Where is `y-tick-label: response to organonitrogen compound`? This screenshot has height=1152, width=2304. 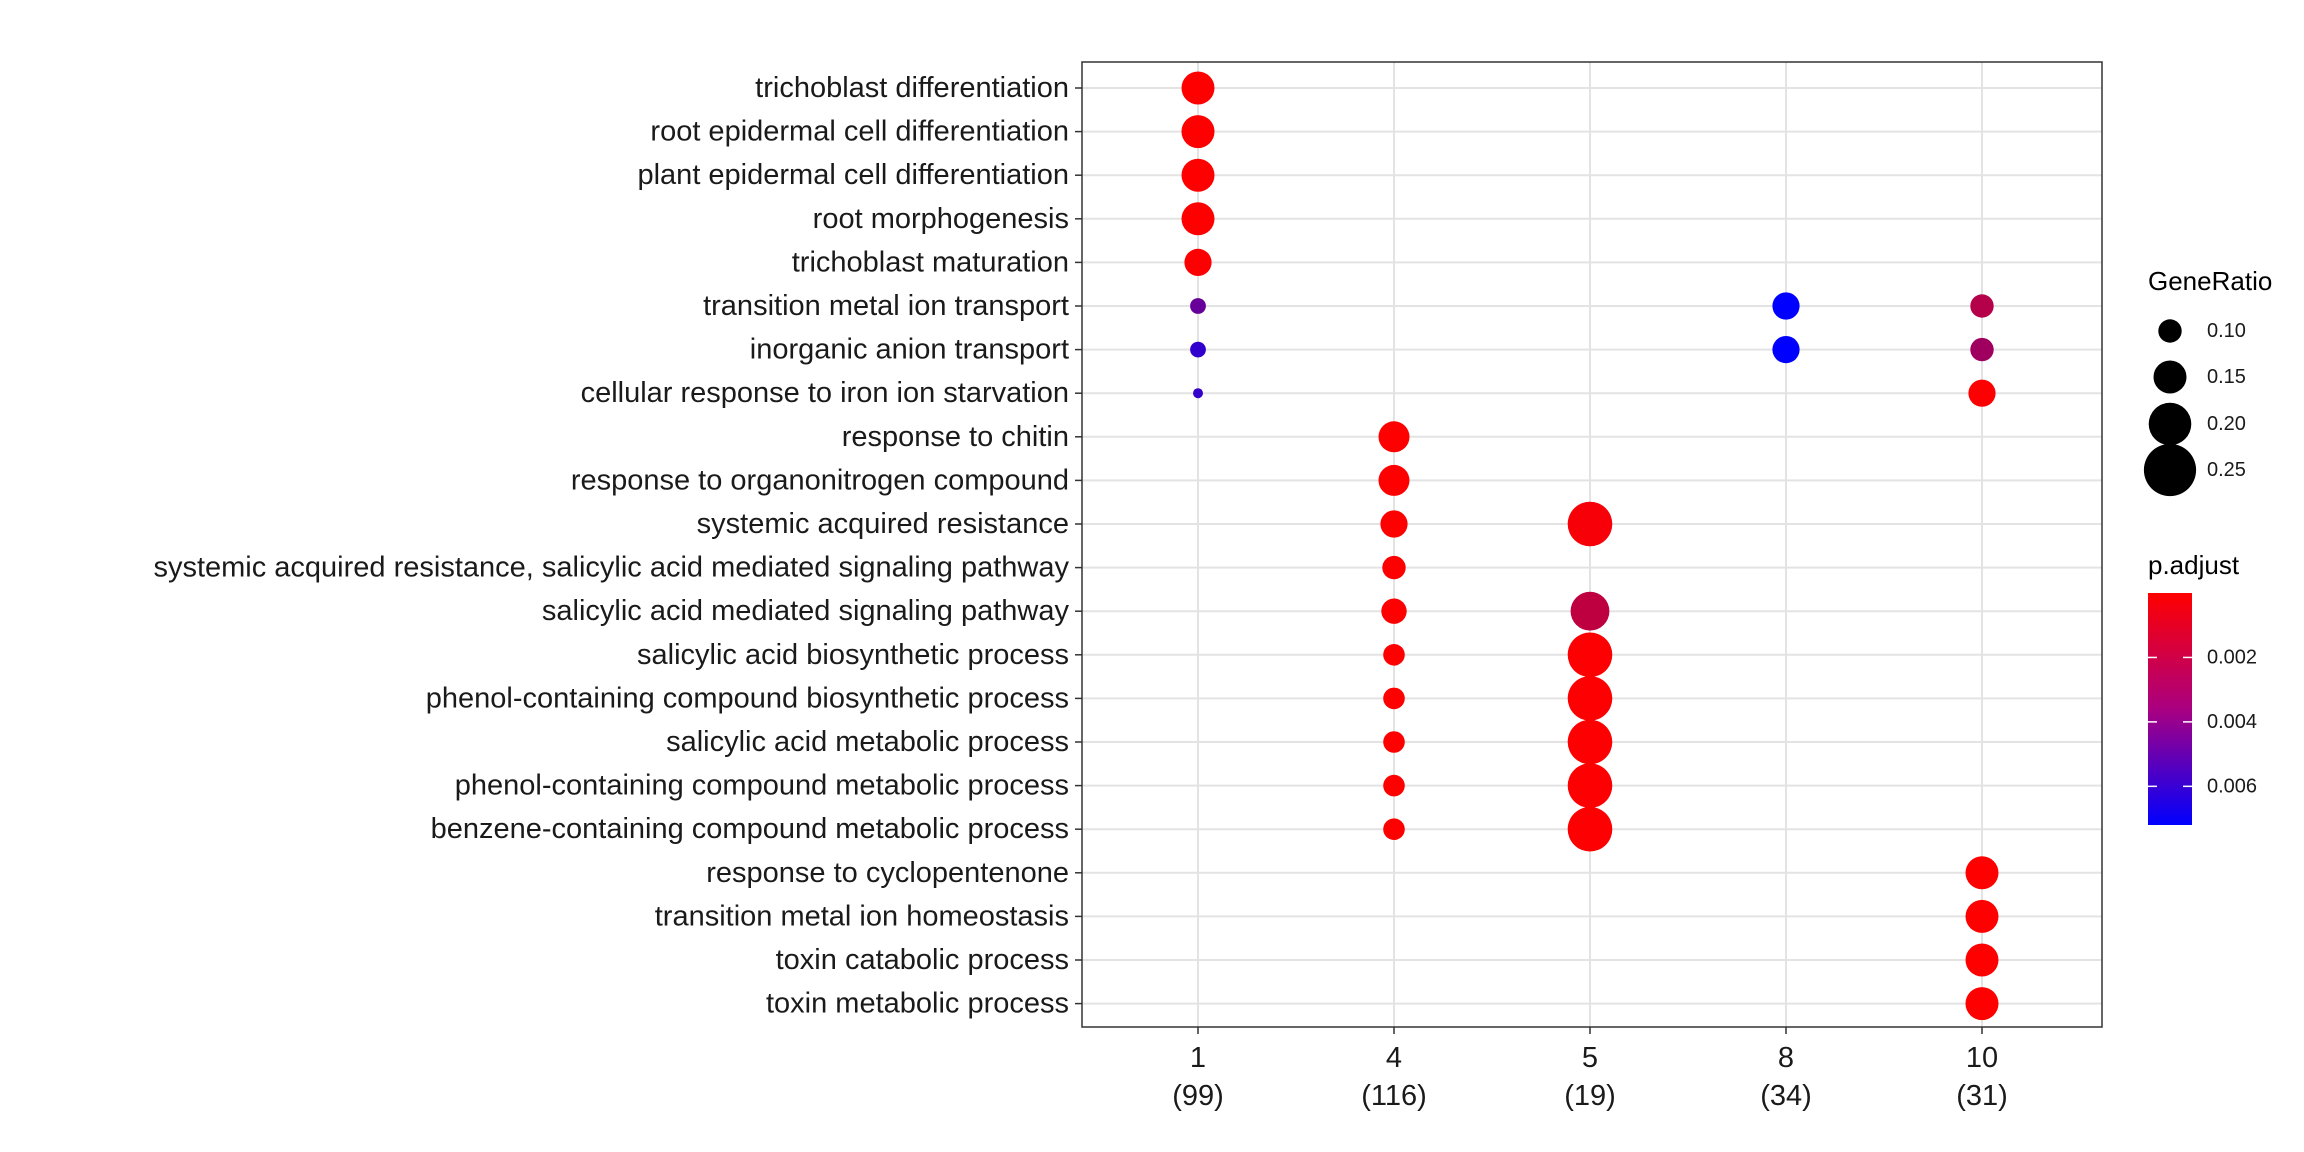 y-tick-label: response to organonitrogen compound is located at coordinates (820, 480).